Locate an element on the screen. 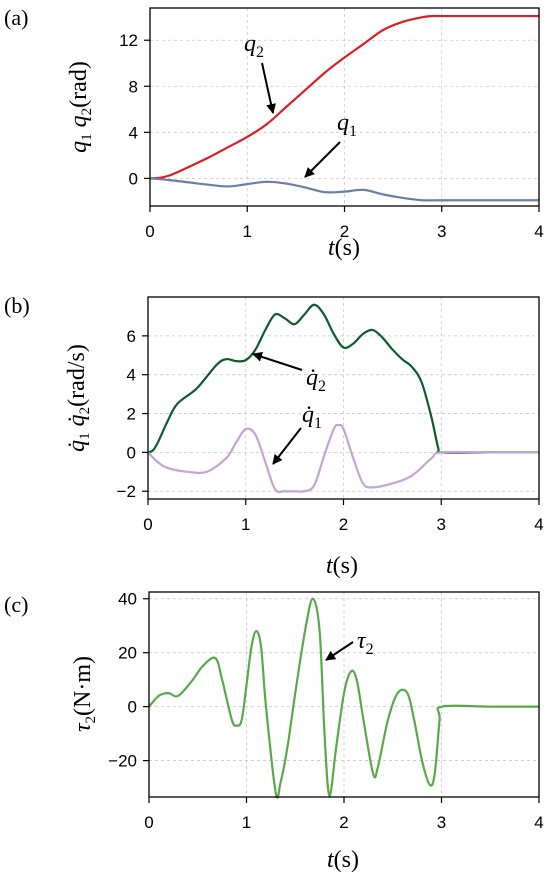 This screenshot has height=873, width=550. annotation-qdot1: q̇1 is located at coordinates (312, 417).